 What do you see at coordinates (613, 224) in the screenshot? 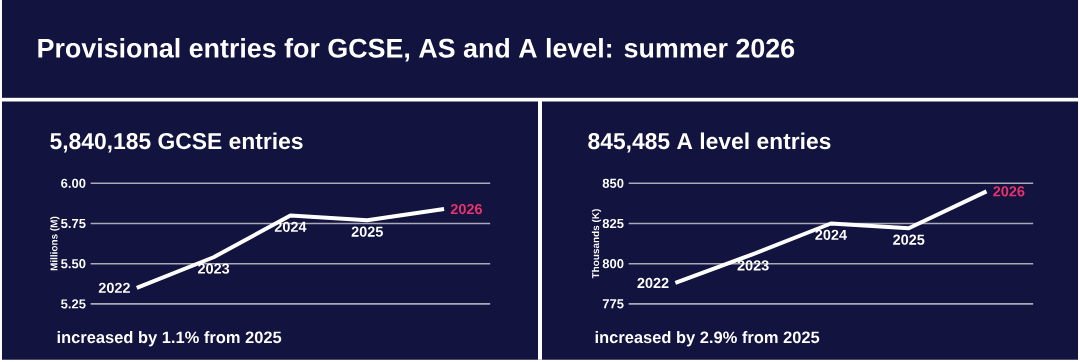
I see `y-tick-label: 825` at bounding box center [613, 224].